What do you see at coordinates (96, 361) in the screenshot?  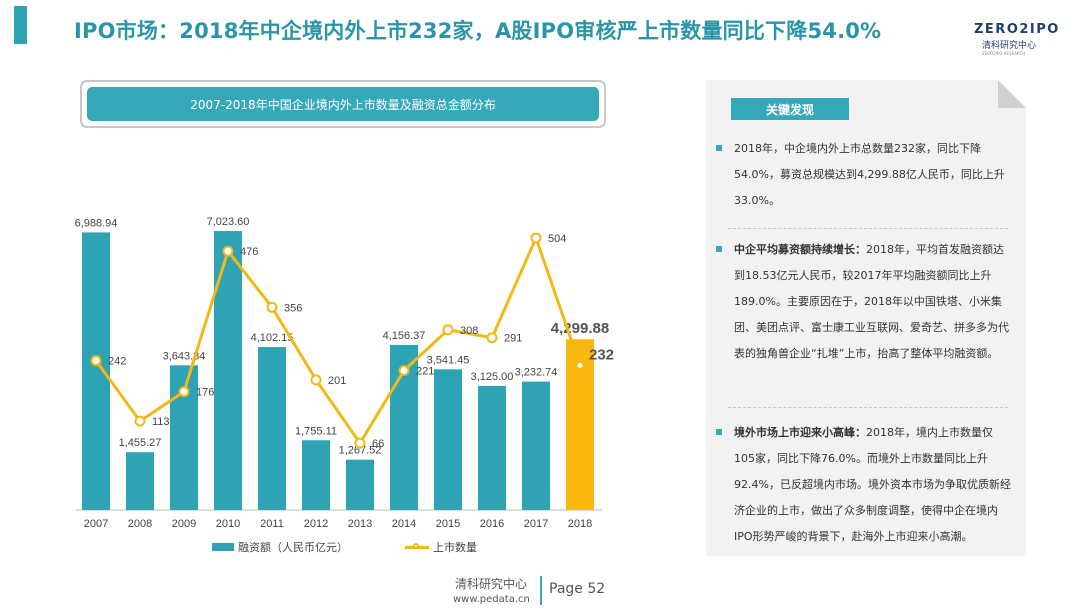 I see `line-point-2007` at bounding box center [96, 361].